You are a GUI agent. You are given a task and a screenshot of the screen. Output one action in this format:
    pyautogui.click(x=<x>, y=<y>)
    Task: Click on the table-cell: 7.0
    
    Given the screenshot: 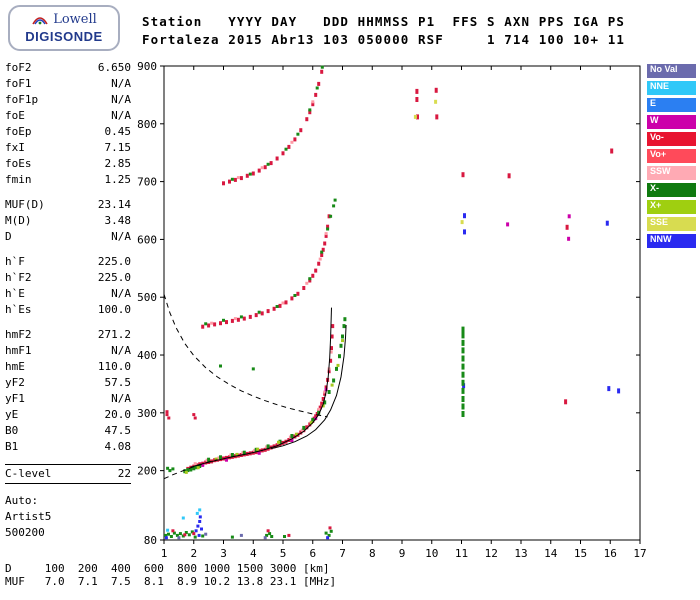 What is the action you would take?
    pyautogui.click(x=54, y=581)
    